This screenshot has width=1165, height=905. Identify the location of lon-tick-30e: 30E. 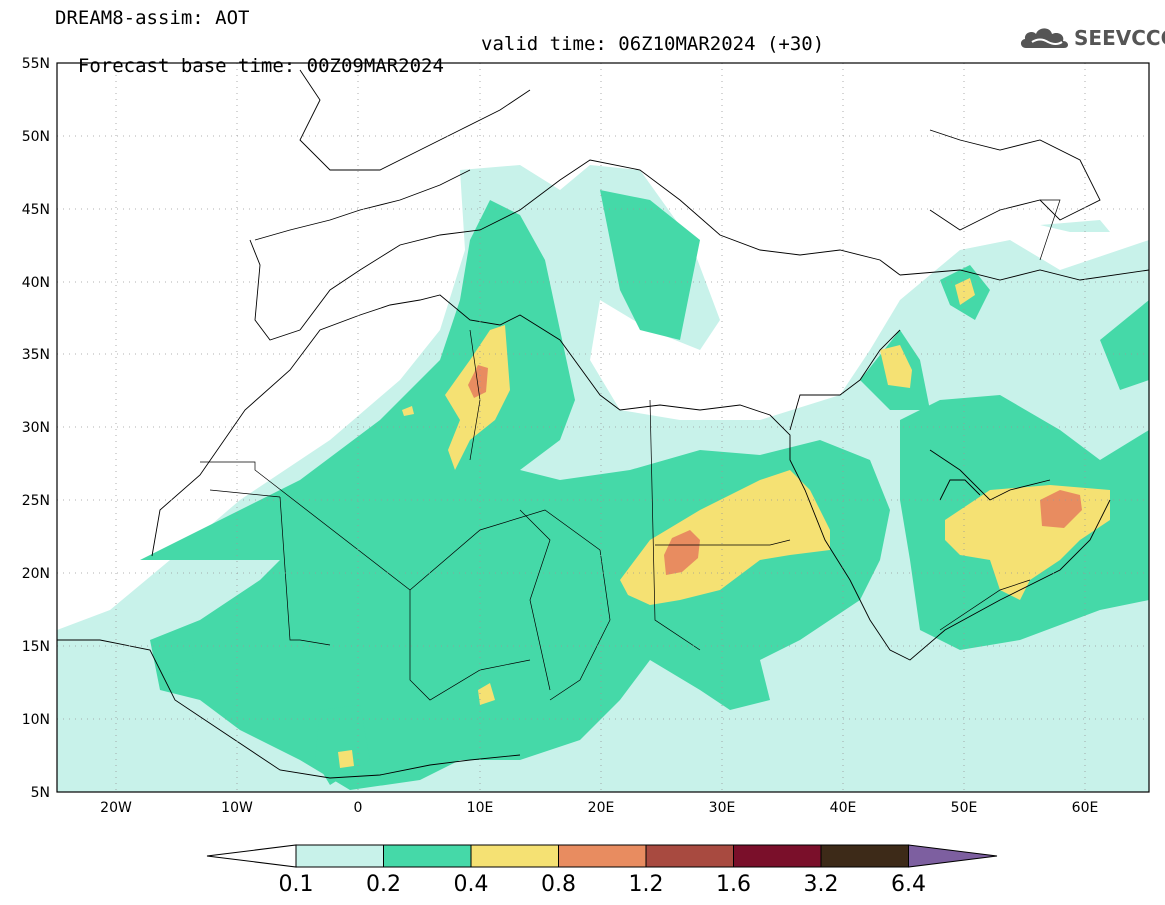
(722, 808).